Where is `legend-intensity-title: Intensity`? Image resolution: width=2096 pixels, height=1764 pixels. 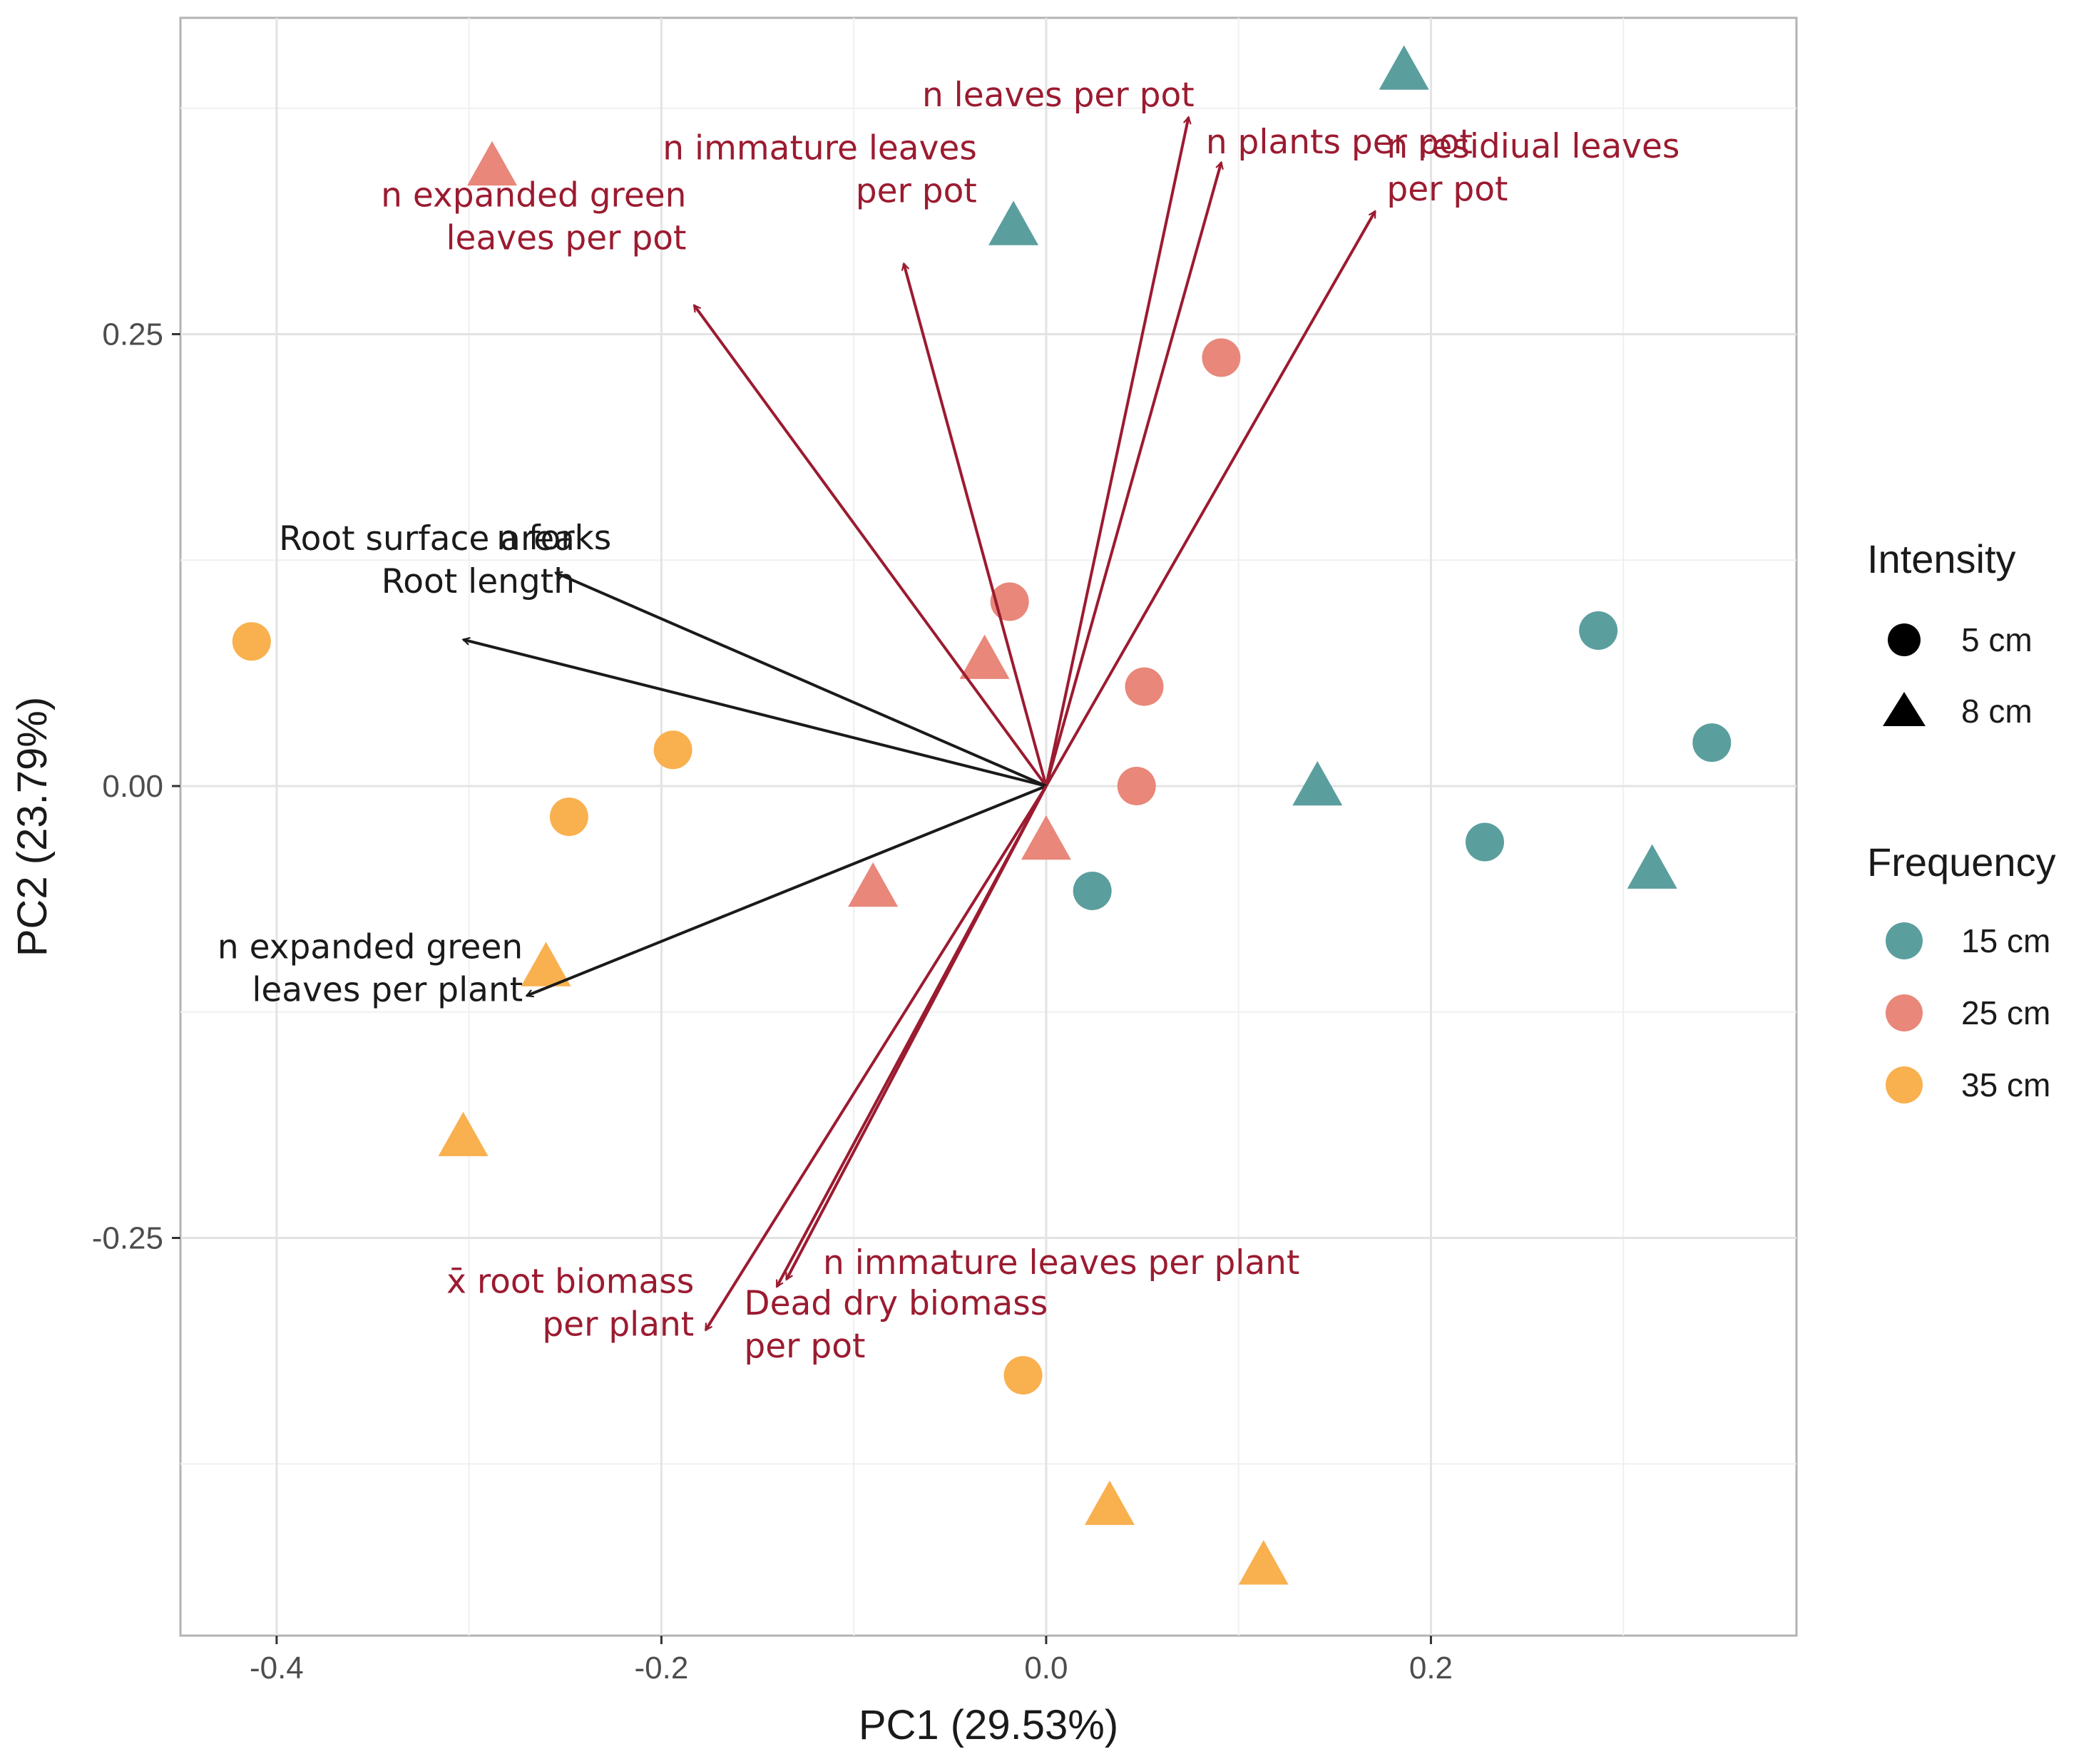
legend-intensity-title: Intensity is located at coordinates (1941, 558).